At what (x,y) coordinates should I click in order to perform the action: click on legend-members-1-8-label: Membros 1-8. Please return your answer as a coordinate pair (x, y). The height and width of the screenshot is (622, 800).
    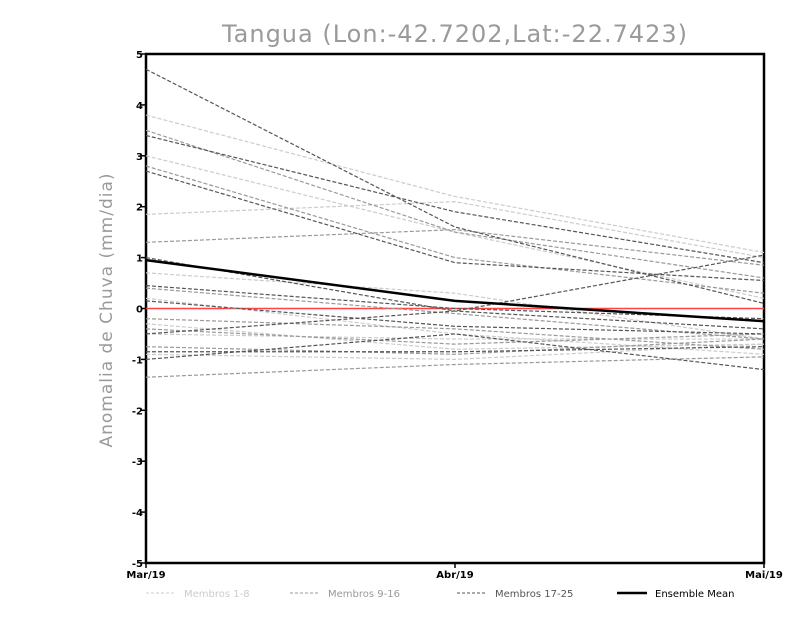
    Looking at the image, I should click on (217, 594).